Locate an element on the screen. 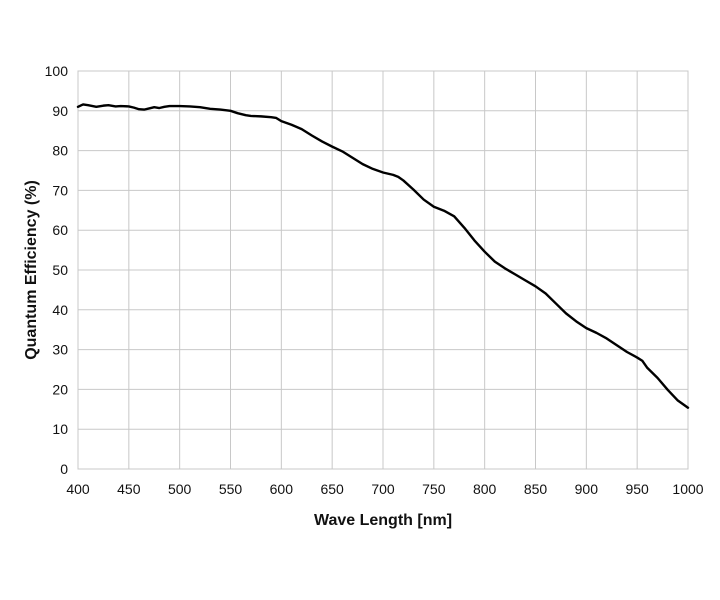 This screenshot has width=720, height=600. y-tick-label: 30 is located at coordinates (60, 350).